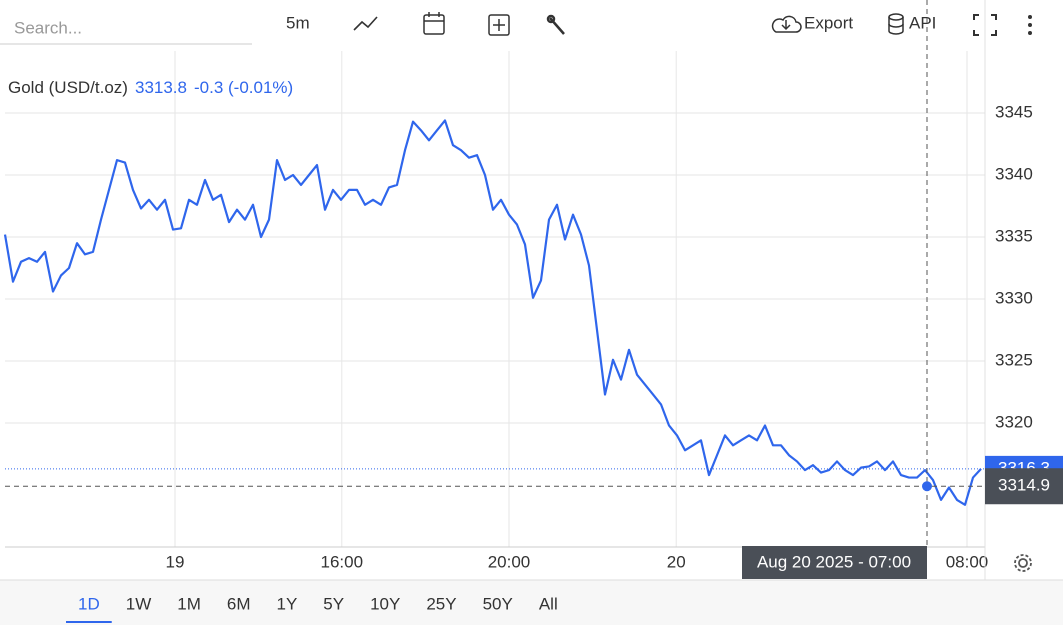 This screenshot has height=630, width=1063. I want to click on range-button: 25Y, so click(441, 603).